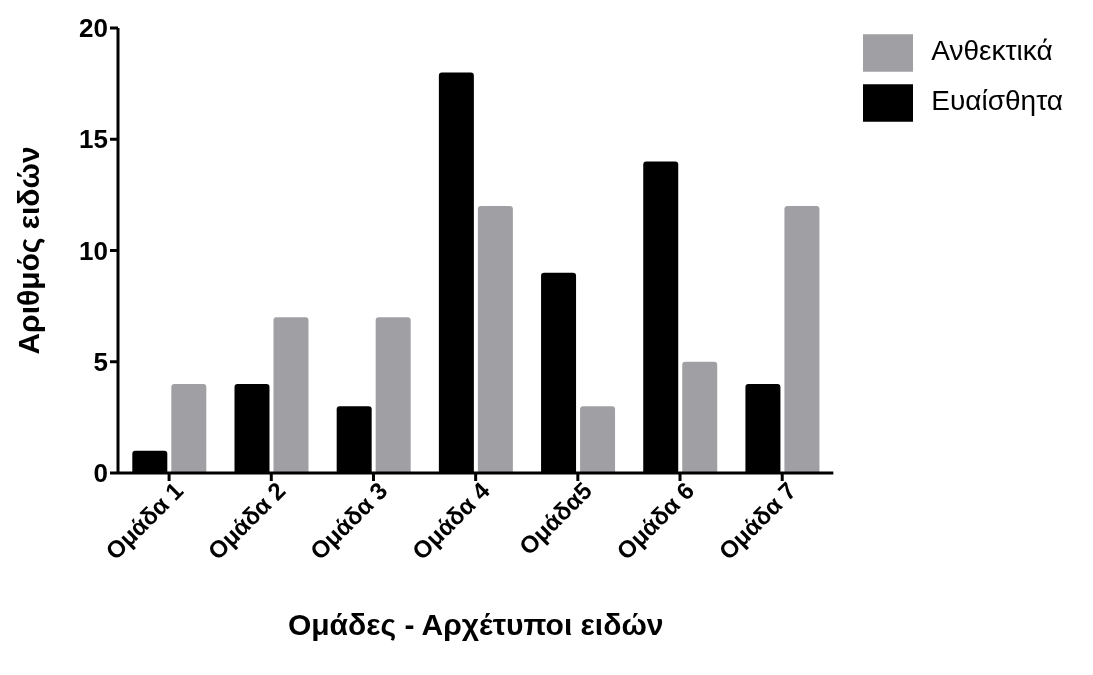 Image resolution: width=1093 pixels, height=675 pixels. What do you see at coordinates (997, 101) in the screenshot?
I see `legend-label: Ευαίσθητα` at bounding box center [997, 101].